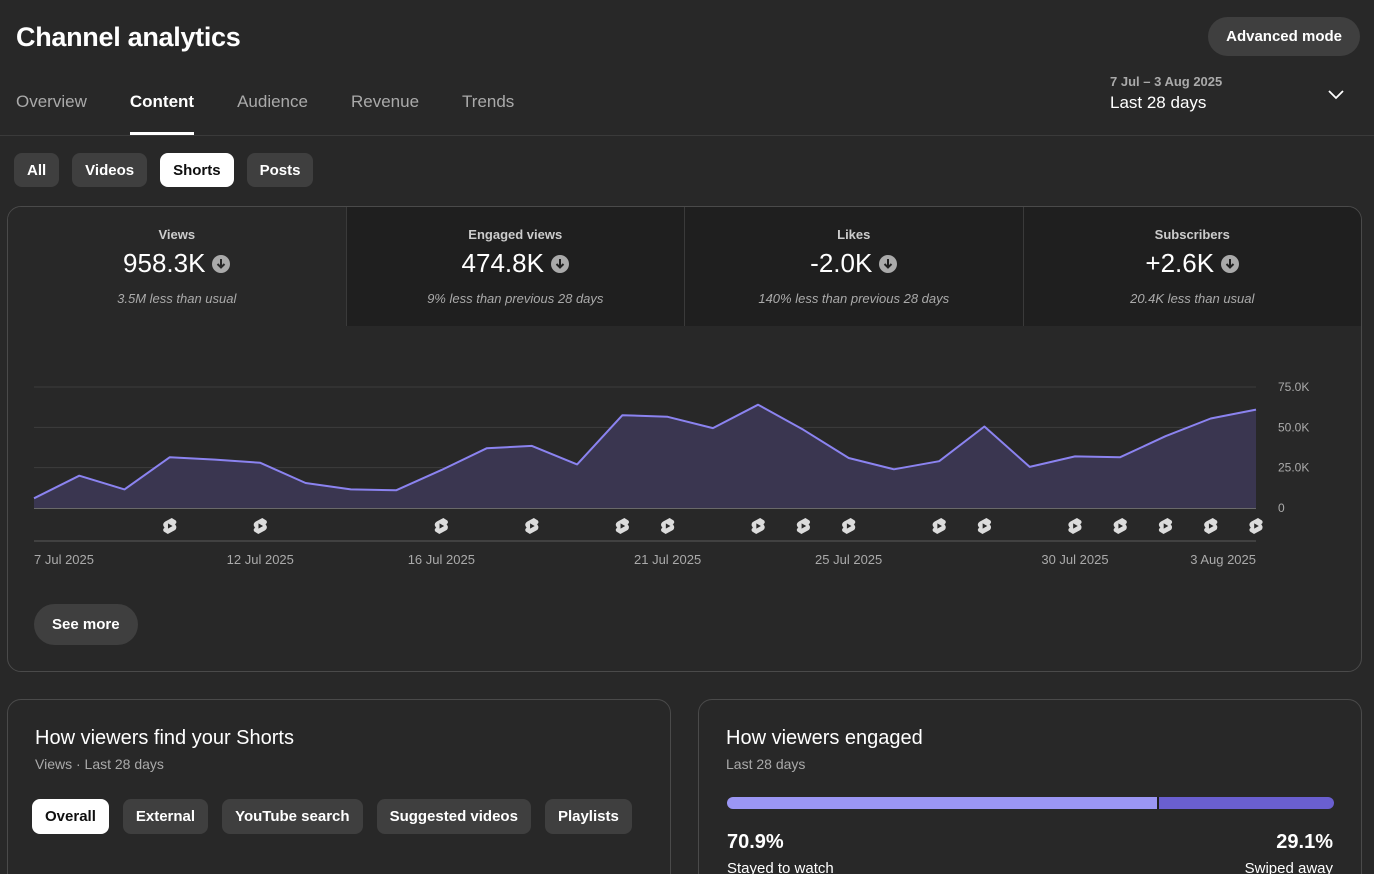 Image resolution: width=1374 pixels, height=874 pixels. I want to click on tab-audience: Audience, so click(272, 101).